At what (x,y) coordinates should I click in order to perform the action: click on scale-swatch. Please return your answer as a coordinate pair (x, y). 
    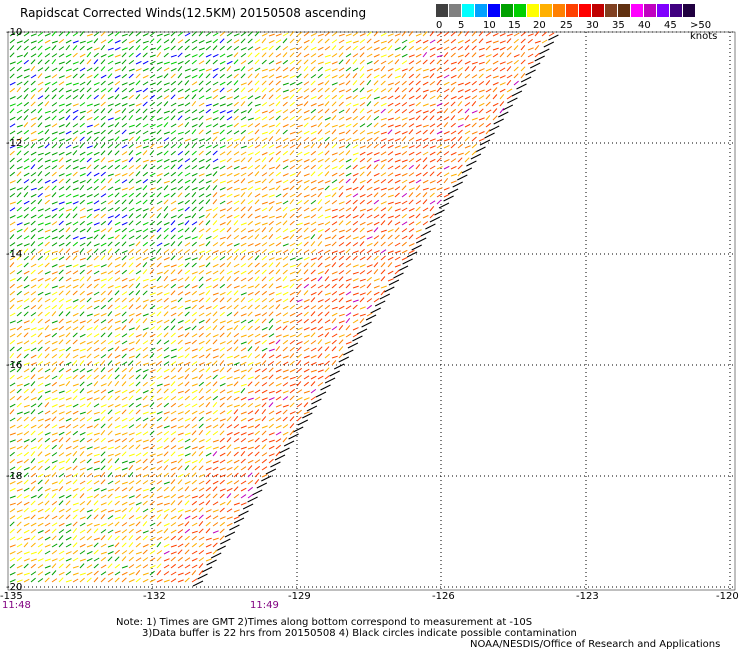
    Looking at the image, I should click on (676, 10).